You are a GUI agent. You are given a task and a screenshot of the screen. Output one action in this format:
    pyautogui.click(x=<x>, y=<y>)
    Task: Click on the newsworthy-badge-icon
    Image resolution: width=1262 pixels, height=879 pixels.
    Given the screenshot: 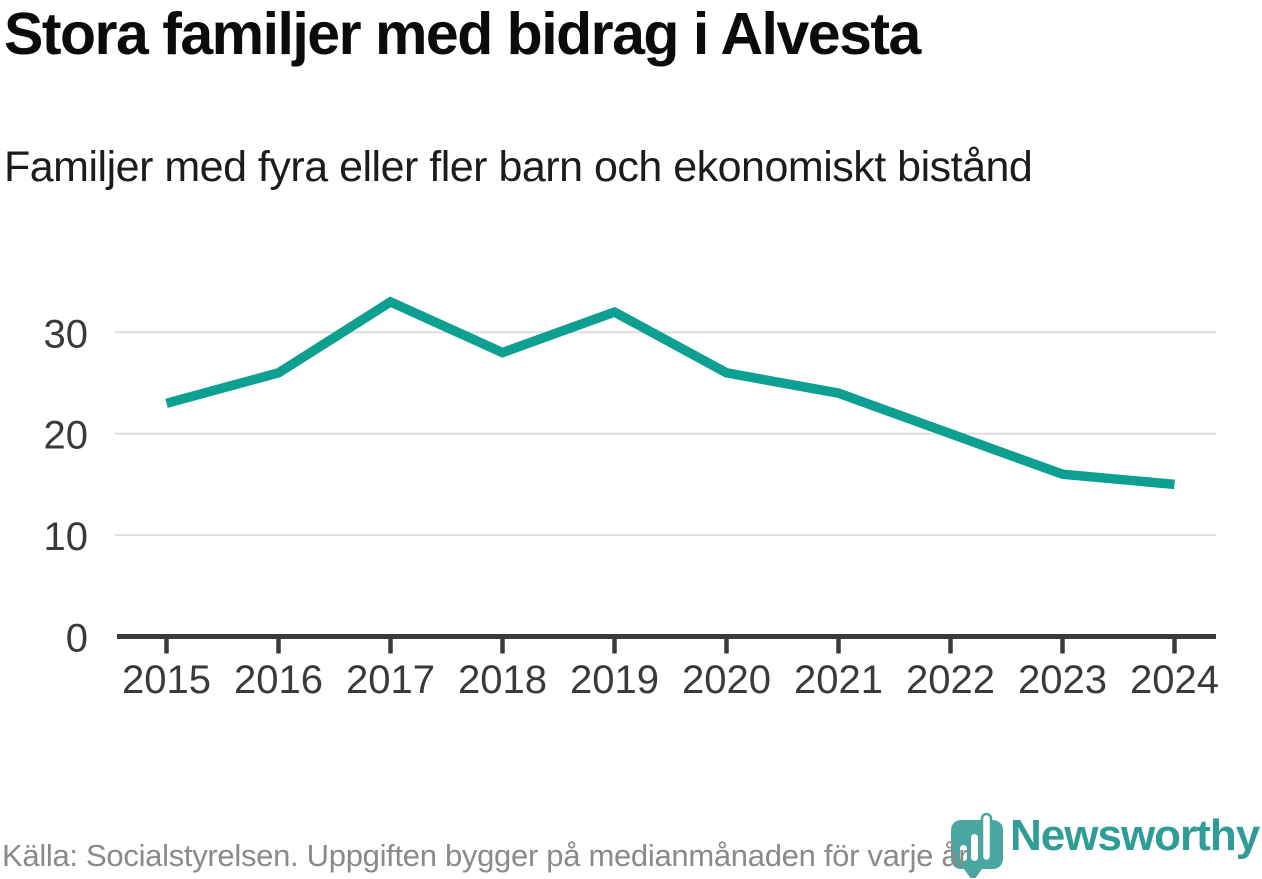 What is the action you would take?
    pyautogui.click(x=977, y=845)
    